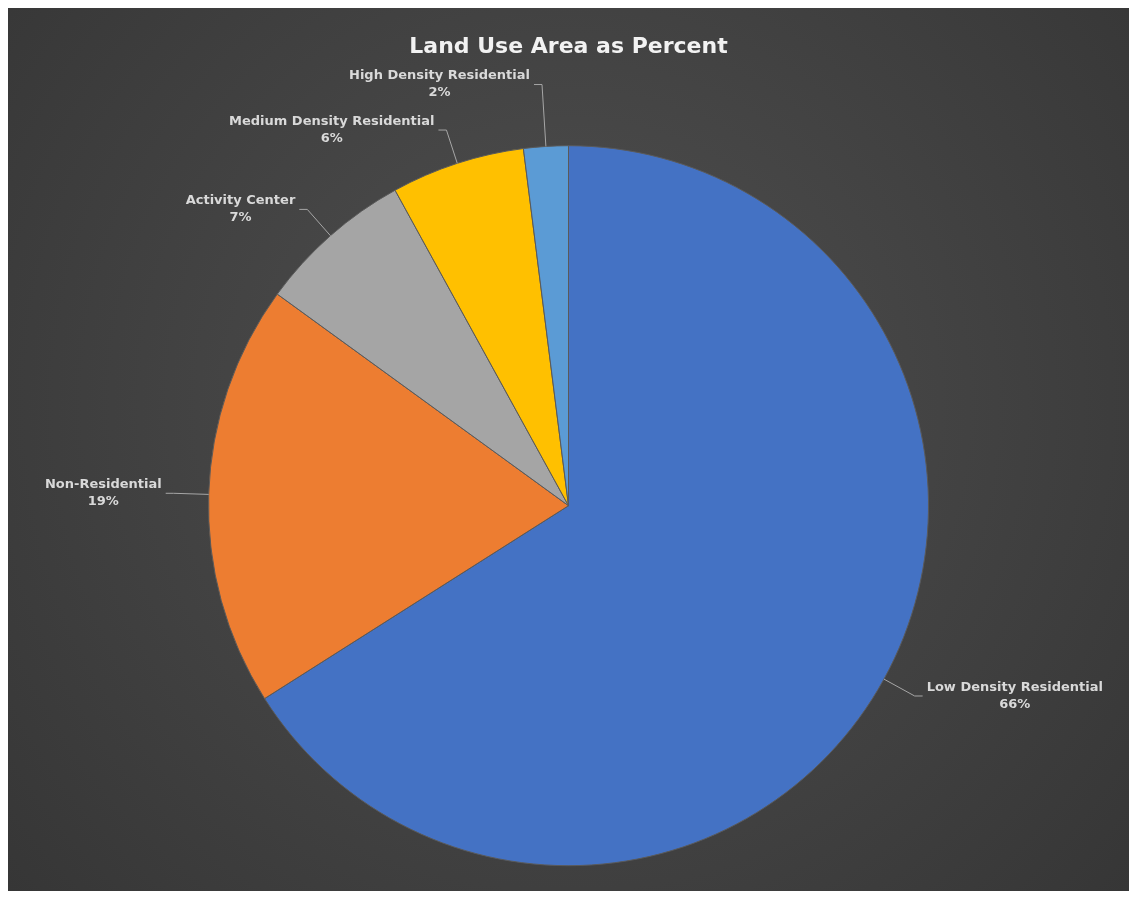 The width and height of the screenshot is (1137, 899). What do you see at coordinates (103, 501) in the screenshot?
I see `data-label: 19%` at bounding box center [103, 501].